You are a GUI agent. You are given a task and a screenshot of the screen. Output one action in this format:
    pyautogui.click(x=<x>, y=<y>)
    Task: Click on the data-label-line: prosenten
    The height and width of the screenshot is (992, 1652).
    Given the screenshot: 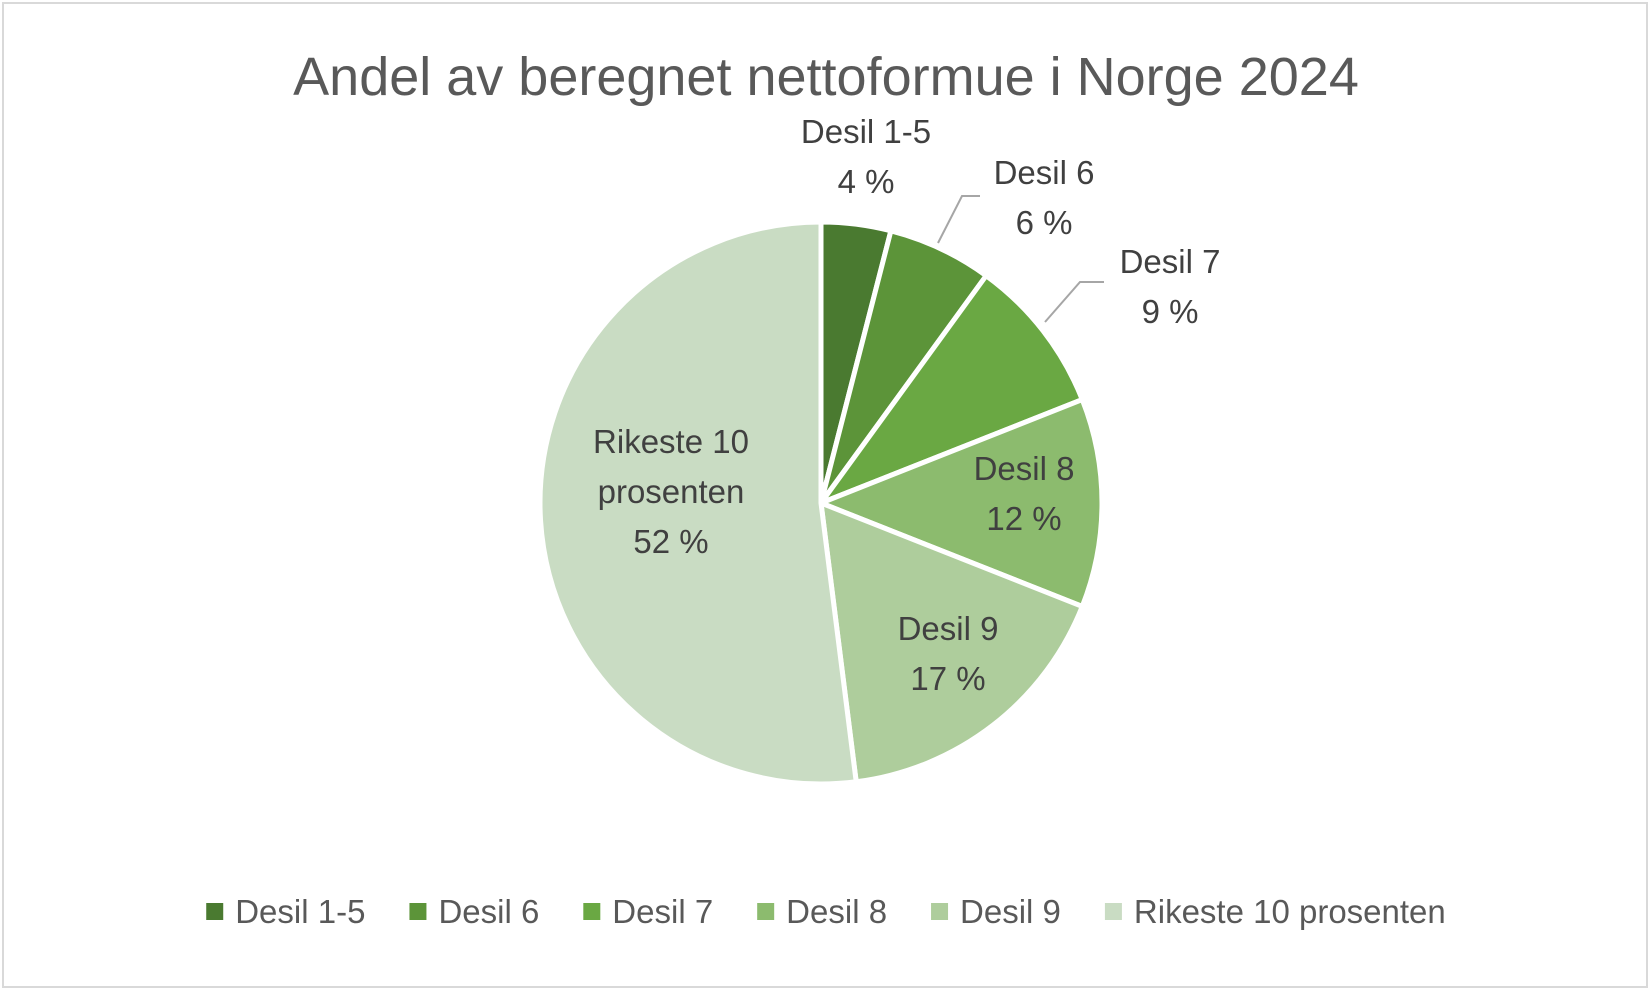 What is the action you would take?
    pyautogui.click(x=671, y=491)
    